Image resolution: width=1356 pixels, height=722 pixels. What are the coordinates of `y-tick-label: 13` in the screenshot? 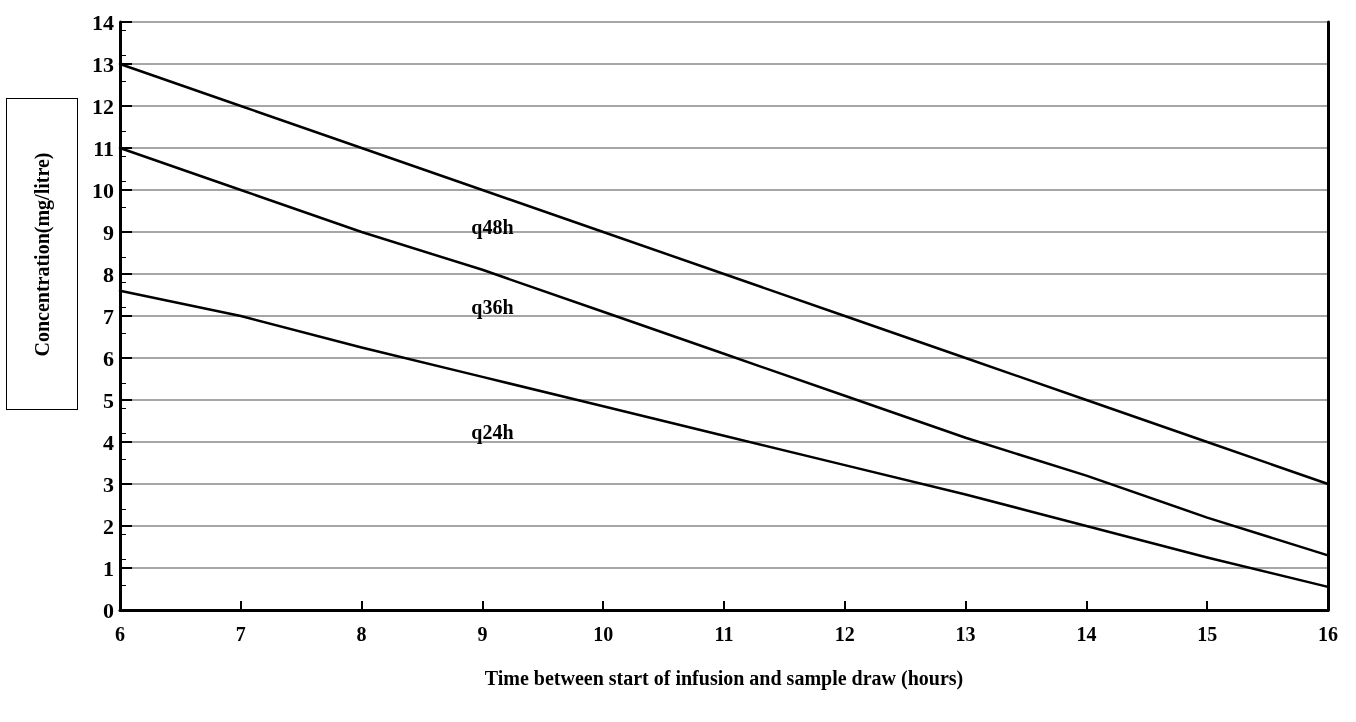 It's located at (103, 64).